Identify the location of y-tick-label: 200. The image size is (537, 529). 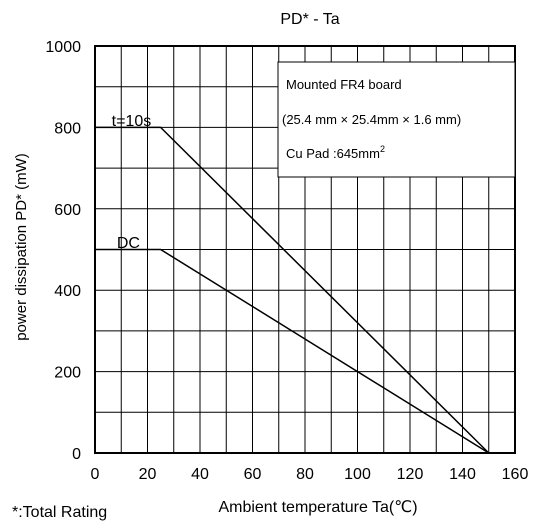
(67, 373).